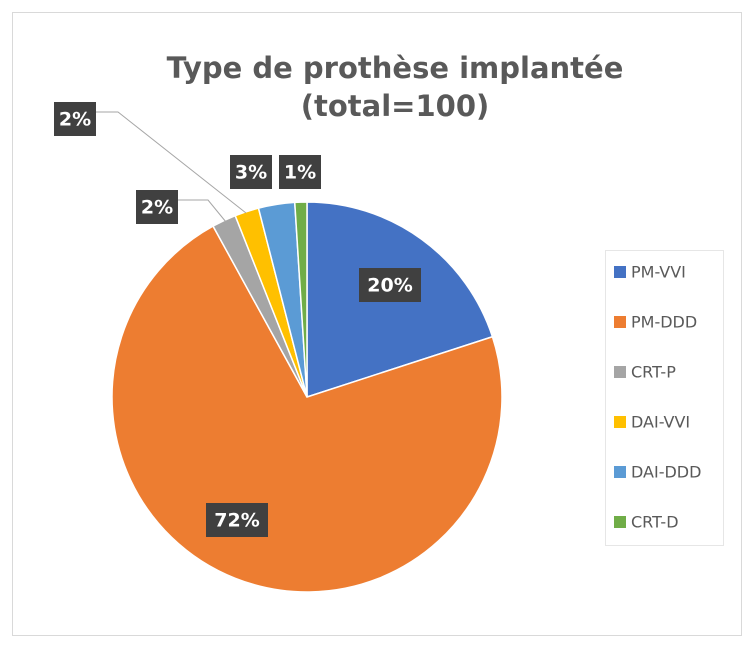 Image resolution: width=754 pixels, height=648 pixels. What do you see at coordinates (664, 322) in the screenshot?
I see `legend-label: PM-DDD` at bounding box center [664, 322].